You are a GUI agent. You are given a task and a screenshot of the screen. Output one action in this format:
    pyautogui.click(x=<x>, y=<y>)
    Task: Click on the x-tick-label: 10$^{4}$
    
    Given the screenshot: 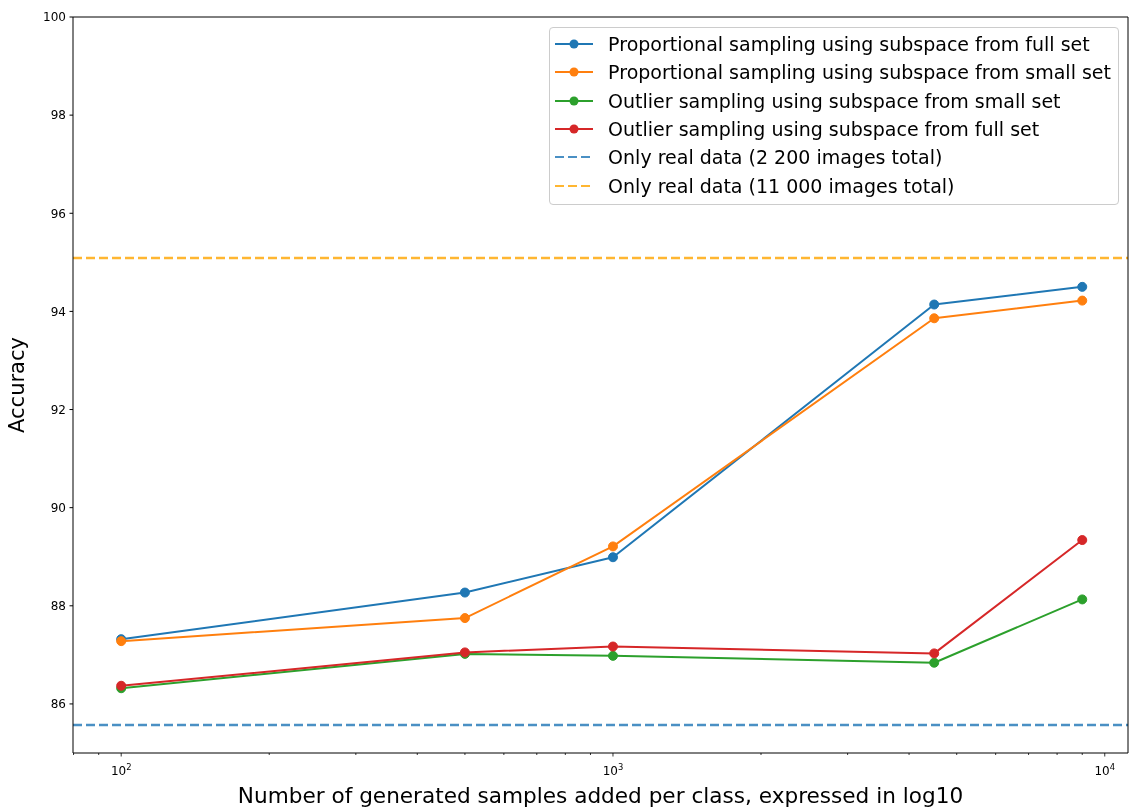 What is the action you would take?
    pyautogui.click(x=1105, y=770)
    